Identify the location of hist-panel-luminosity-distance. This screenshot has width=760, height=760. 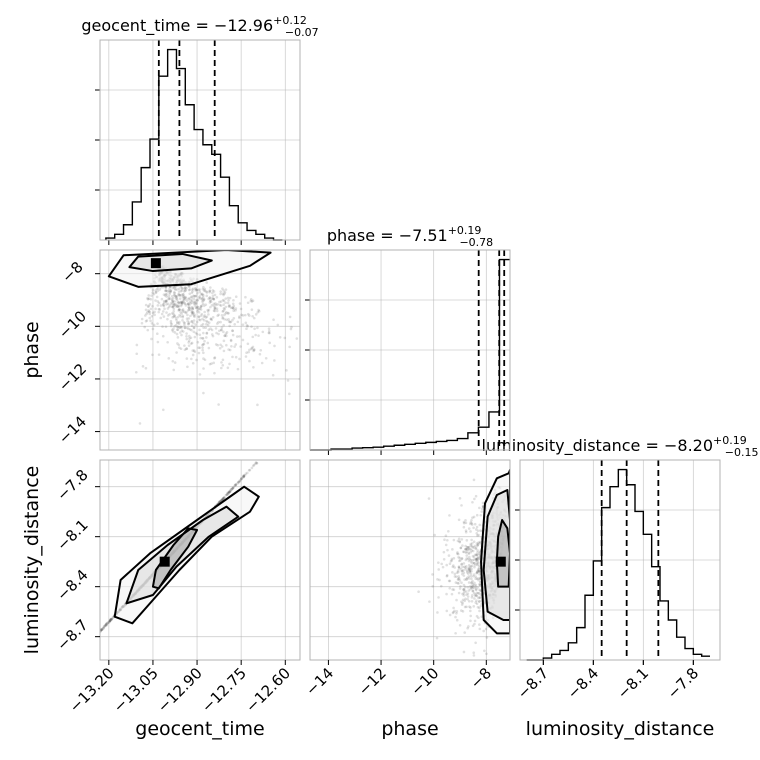
(617, 562).